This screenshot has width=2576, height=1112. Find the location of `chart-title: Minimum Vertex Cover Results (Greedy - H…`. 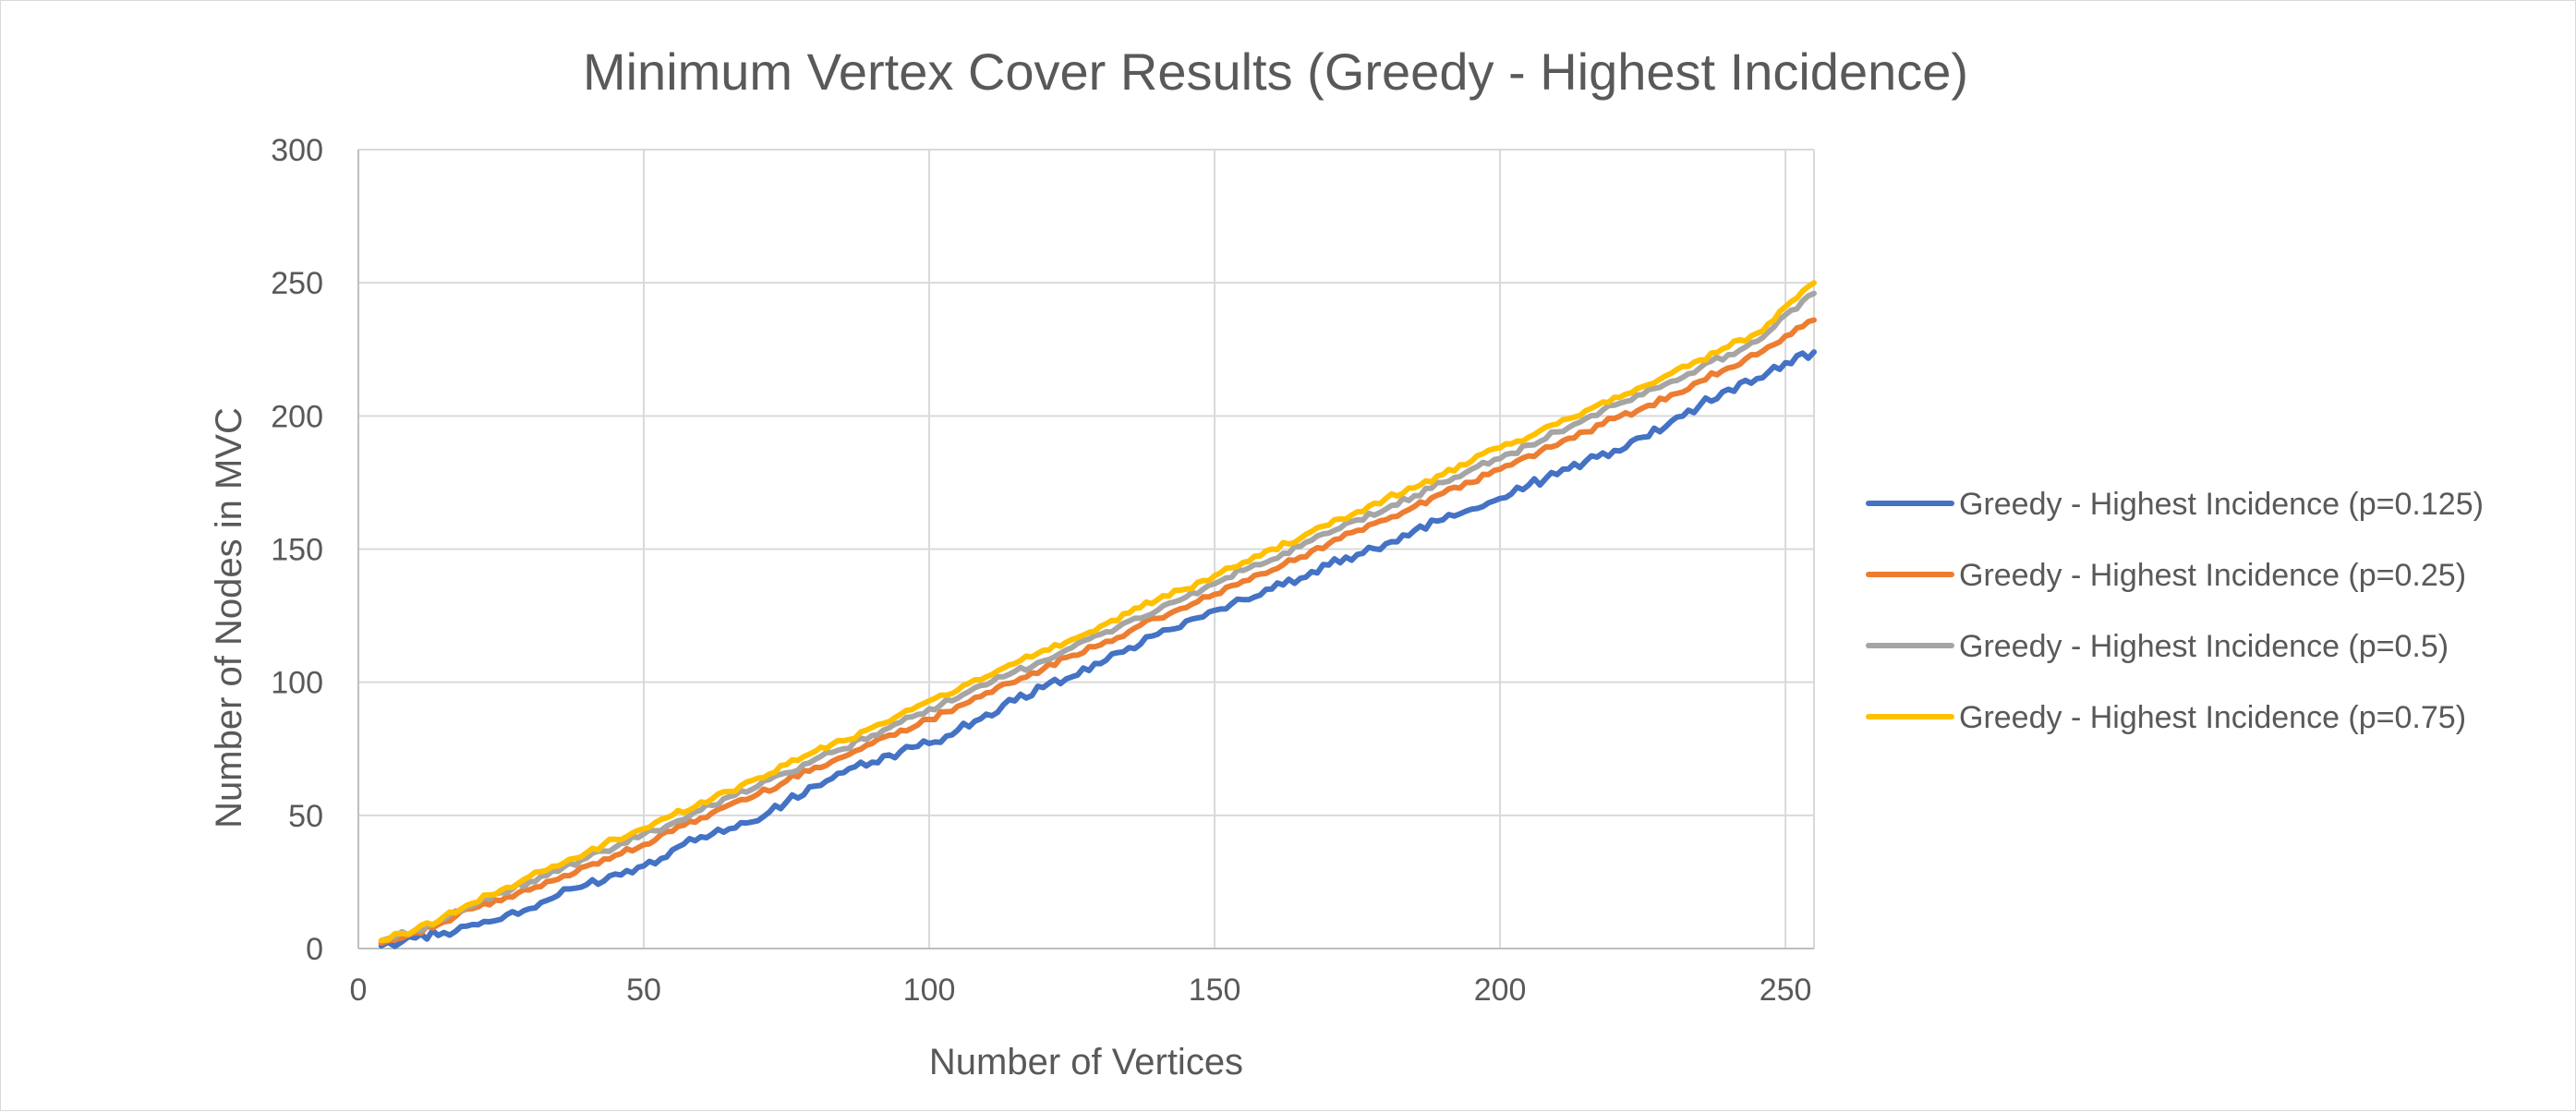

chart-title: Minimum Vertex Cover Results (Greedy - H… is located at coordinates (1275, 71).